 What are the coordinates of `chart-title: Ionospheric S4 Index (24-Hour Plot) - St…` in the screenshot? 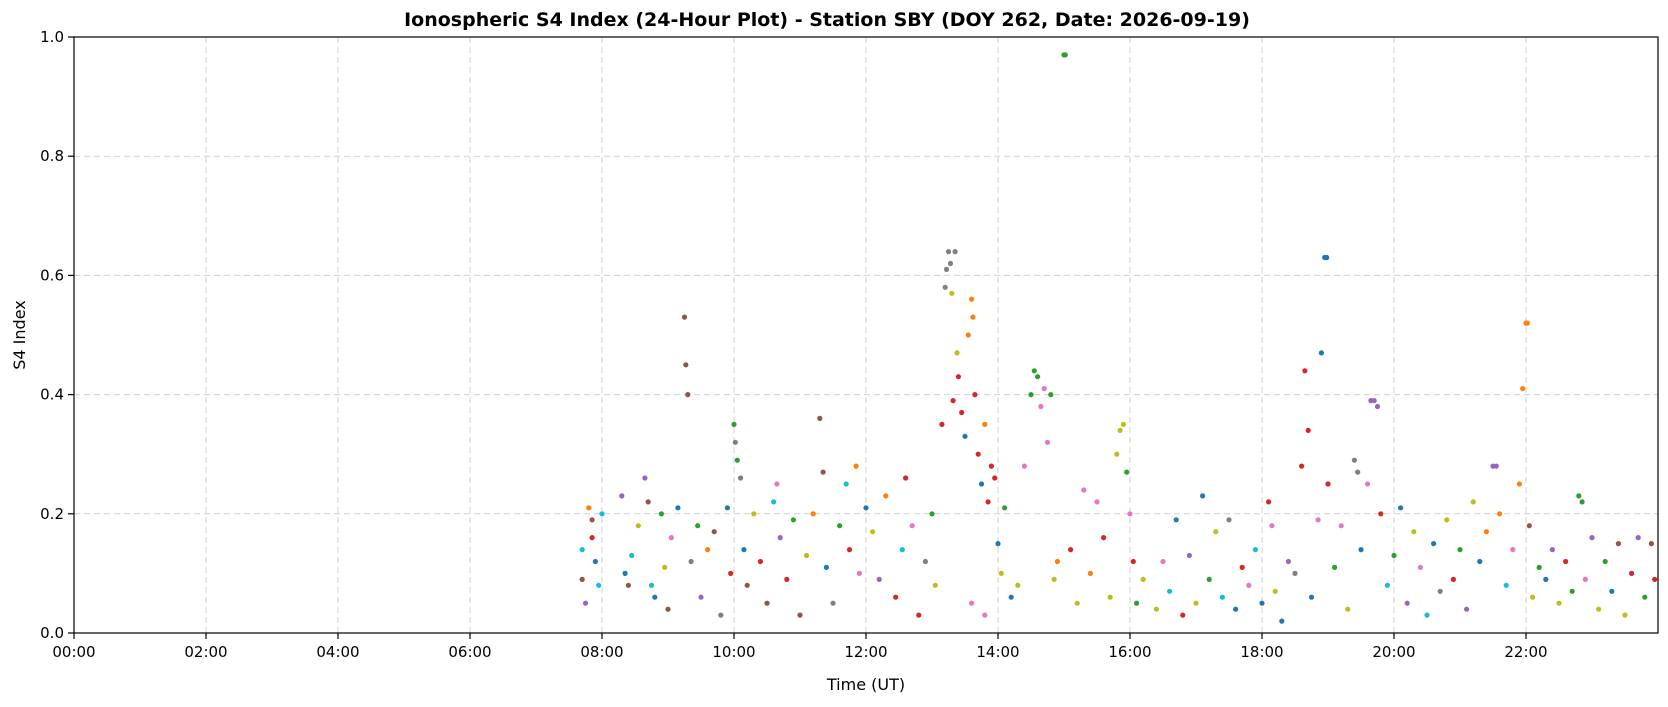 It's located at (827, 20).